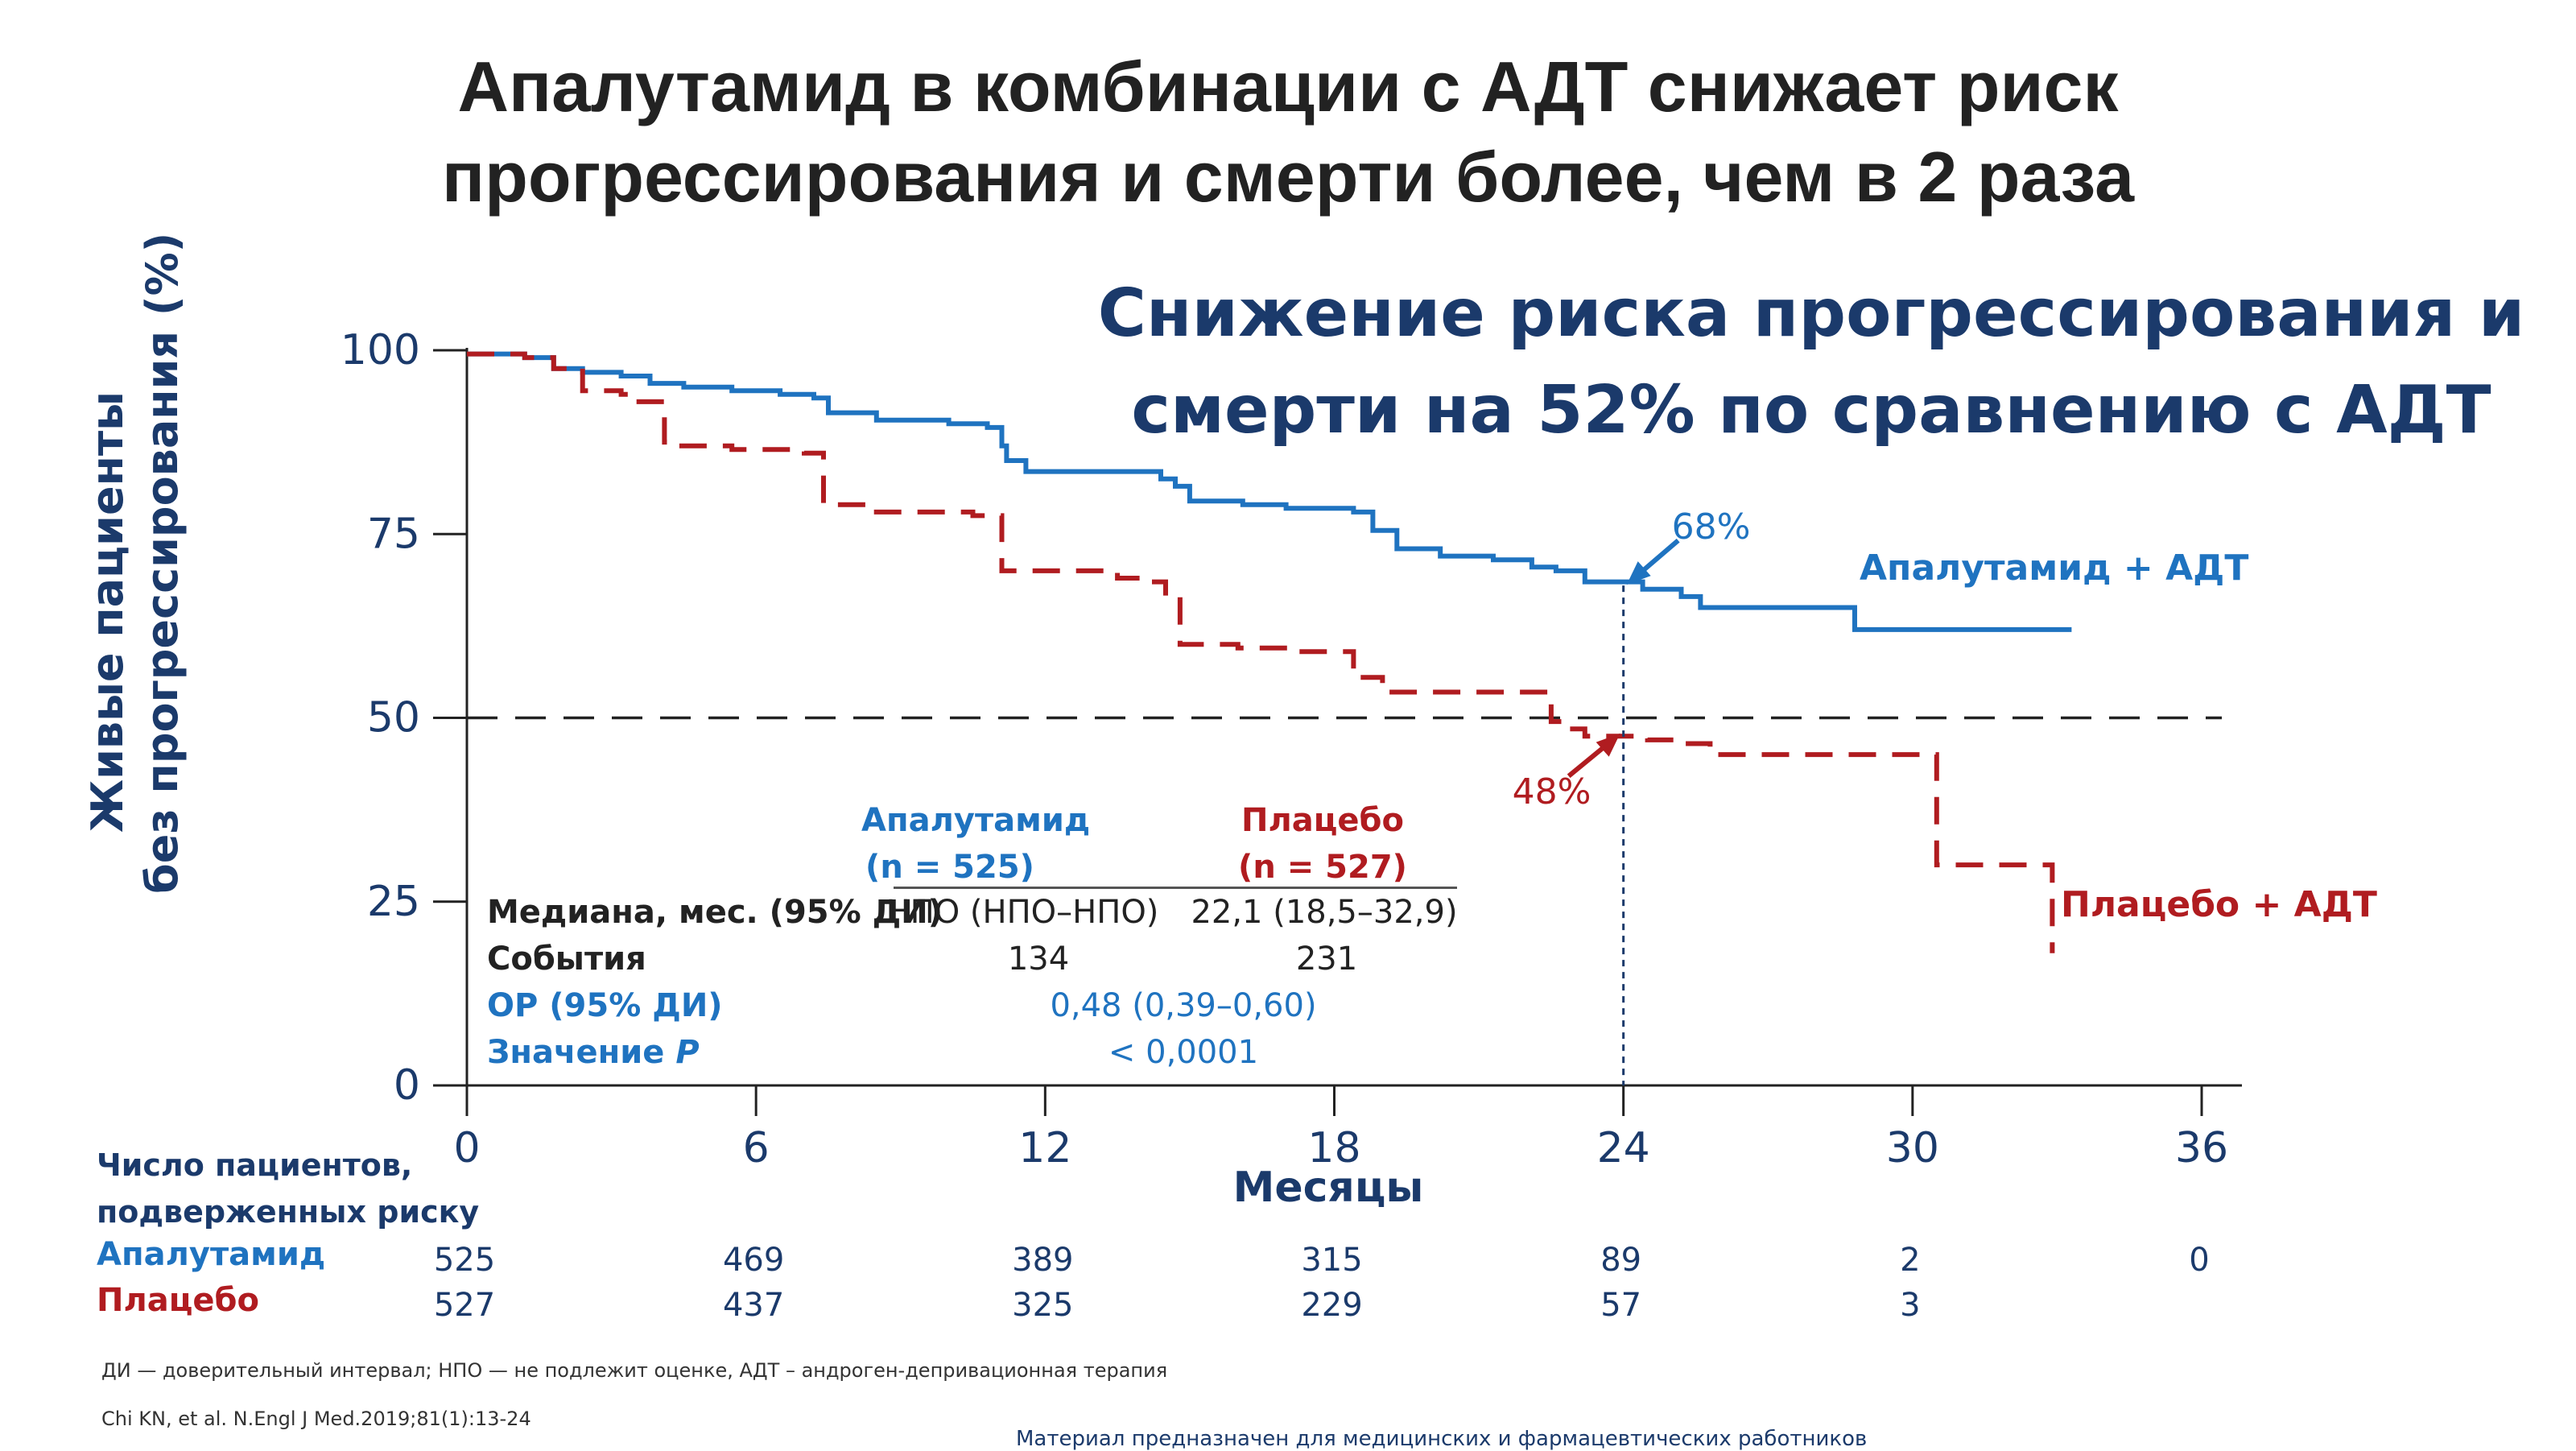  I want to click on series-line-apalutamide, so click(1269, 491).